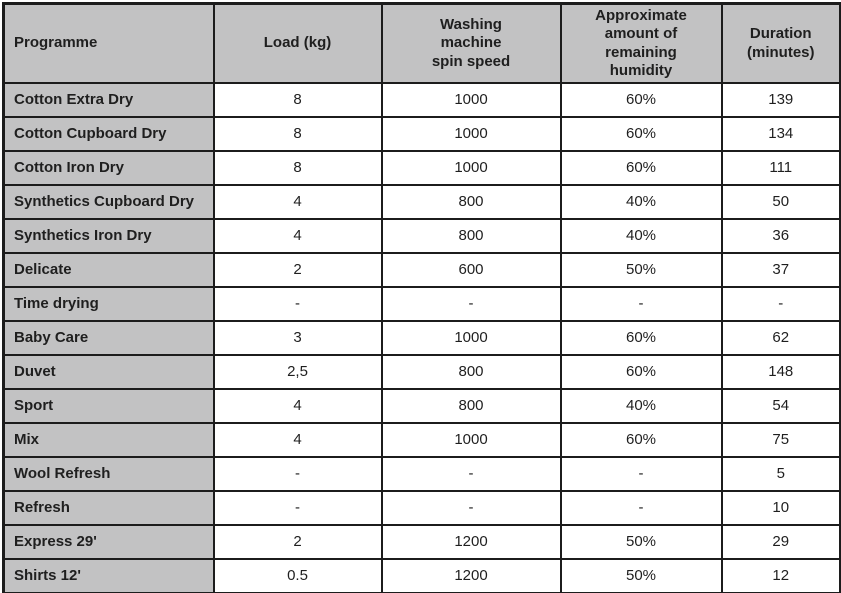 The width and height of the screenshot is (841, 593). What do you see at coordinates (108, 406) in the screenshot?
I see `programme-cell: Sport` at bounding box center [108, 406].